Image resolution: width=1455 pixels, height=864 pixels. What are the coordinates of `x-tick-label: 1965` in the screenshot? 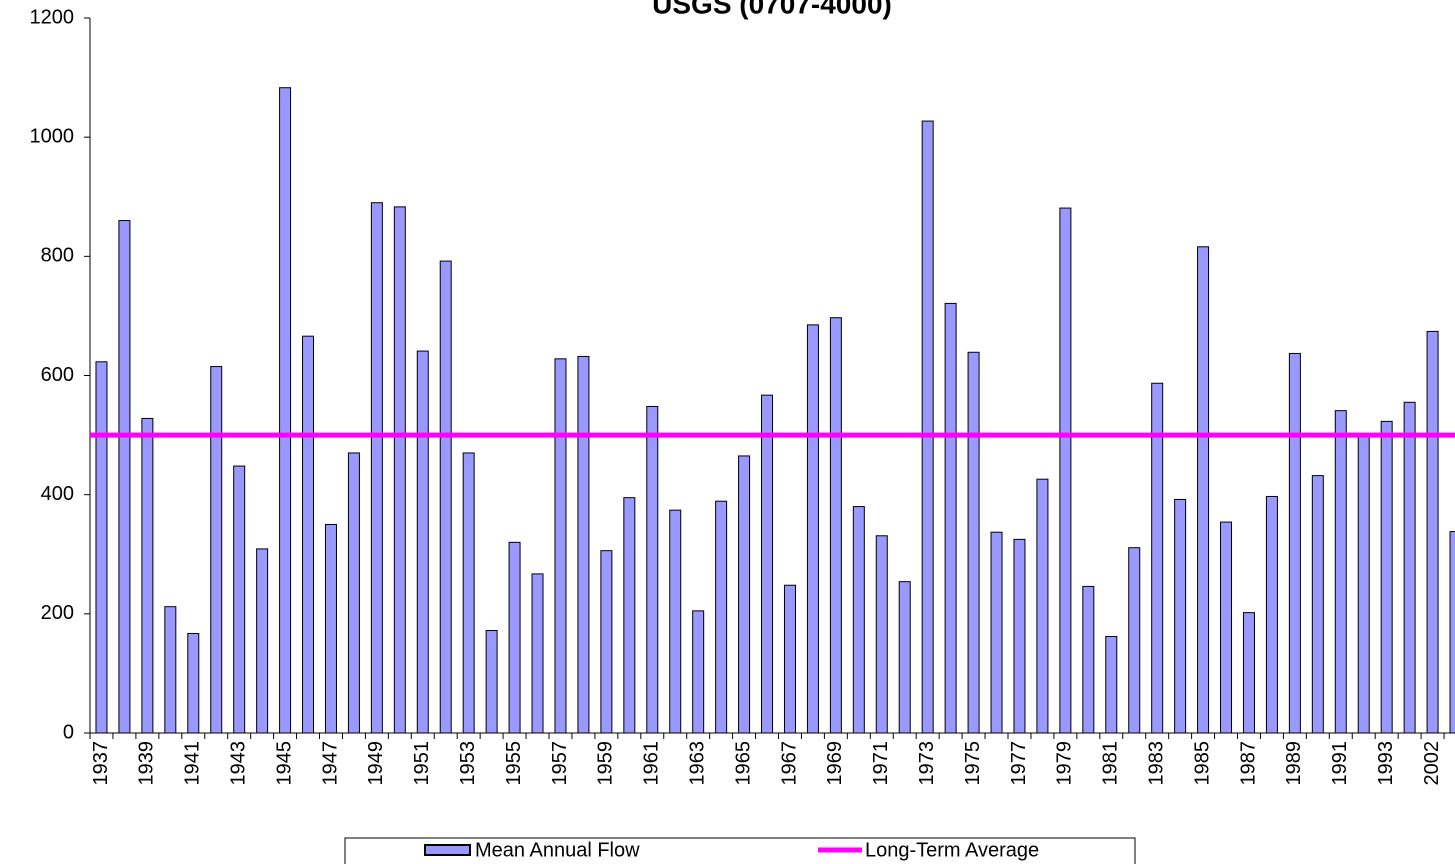 It's located at (743, 763).